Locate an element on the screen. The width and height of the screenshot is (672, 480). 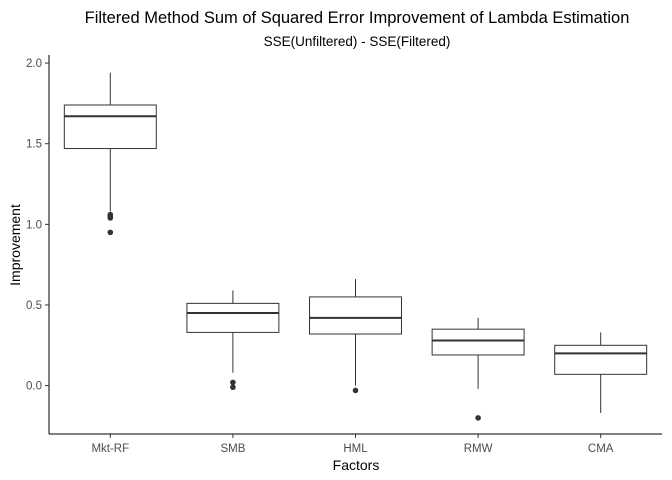
box-smb is located at coordinates (233, 340).